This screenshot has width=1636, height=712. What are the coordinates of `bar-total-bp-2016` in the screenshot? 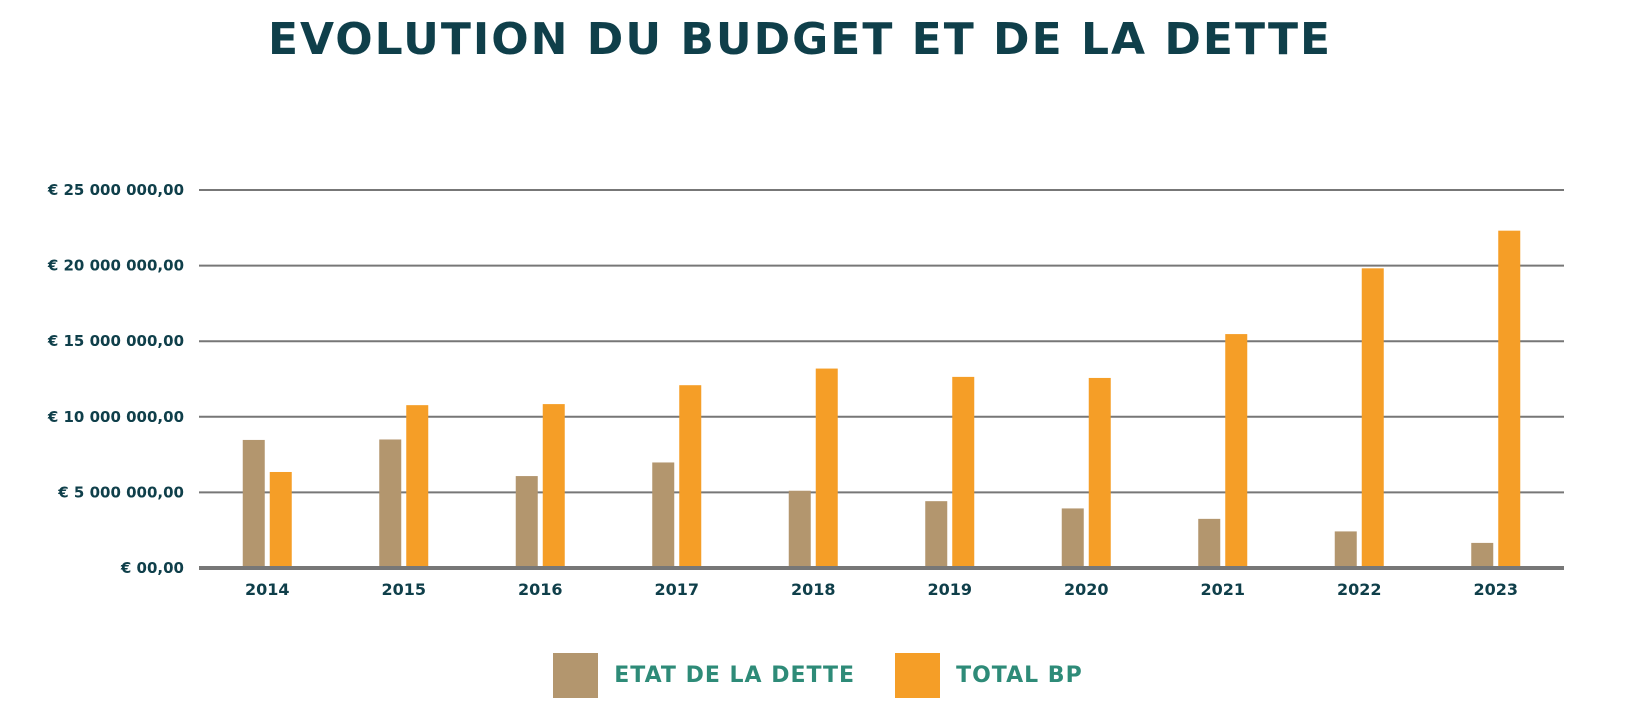 It's located at (553, 485).